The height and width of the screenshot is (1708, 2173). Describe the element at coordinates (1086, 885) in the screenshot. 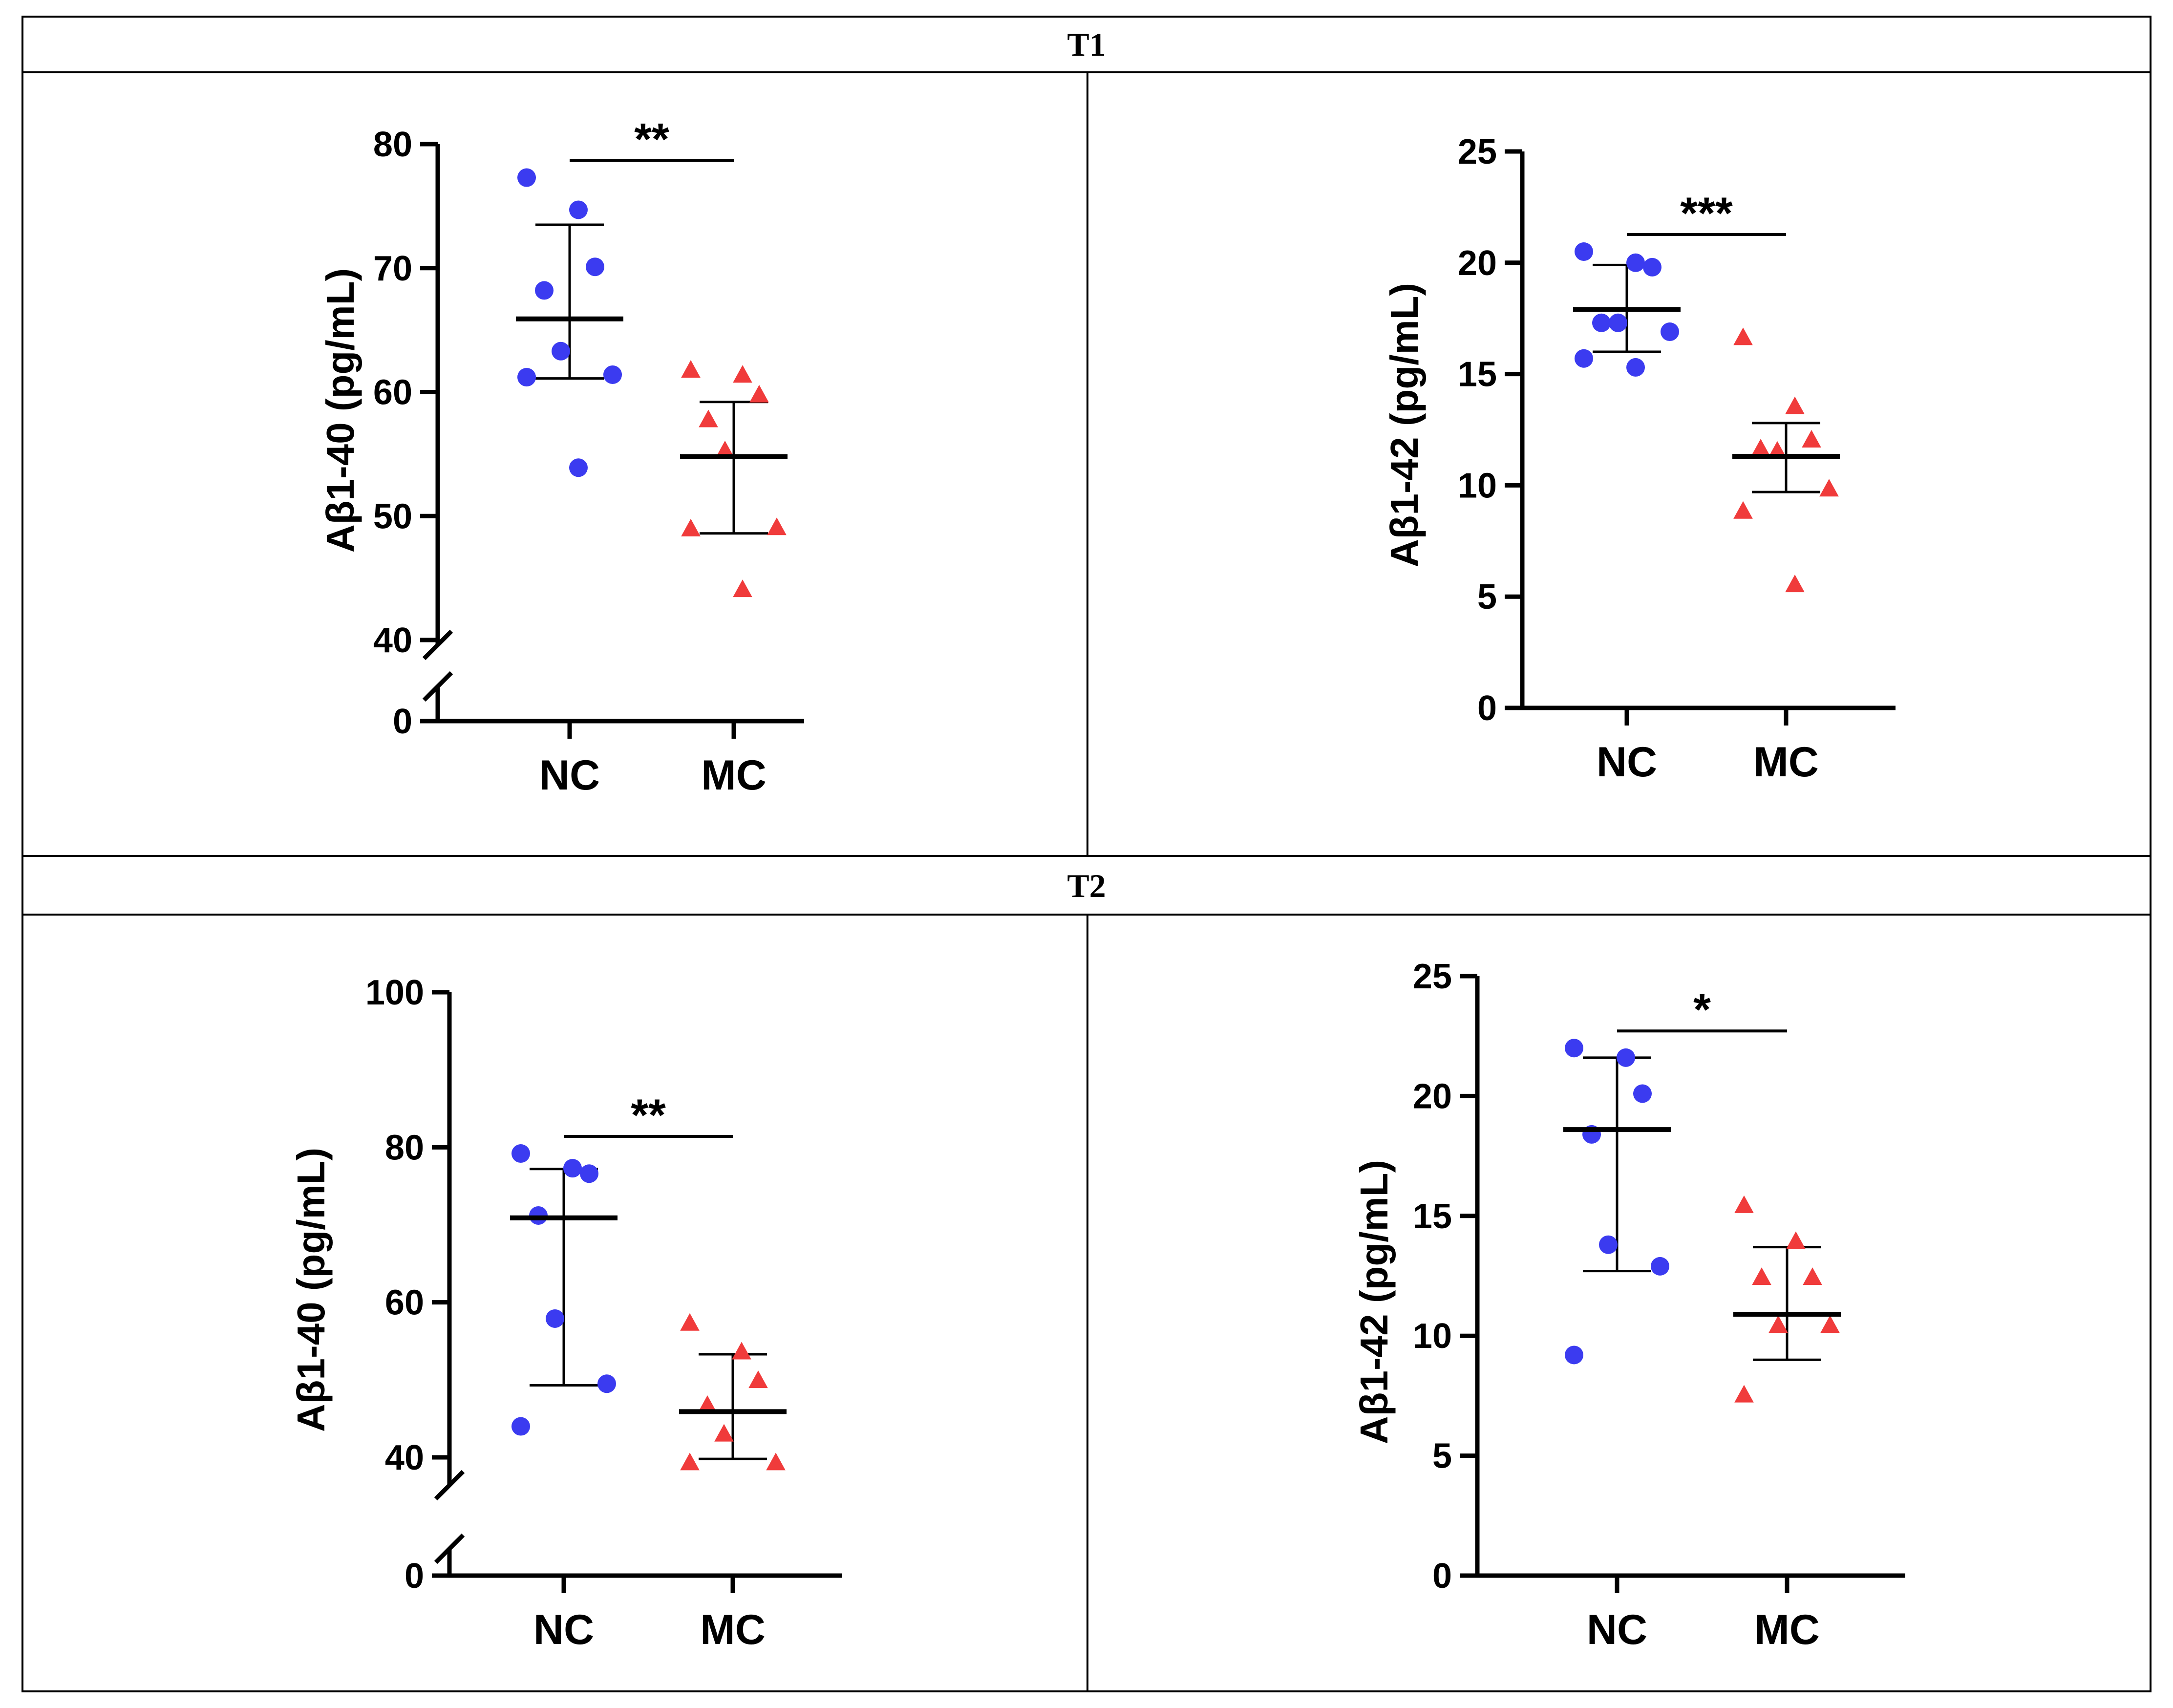

I see `section-title-t2: T2` at that location.